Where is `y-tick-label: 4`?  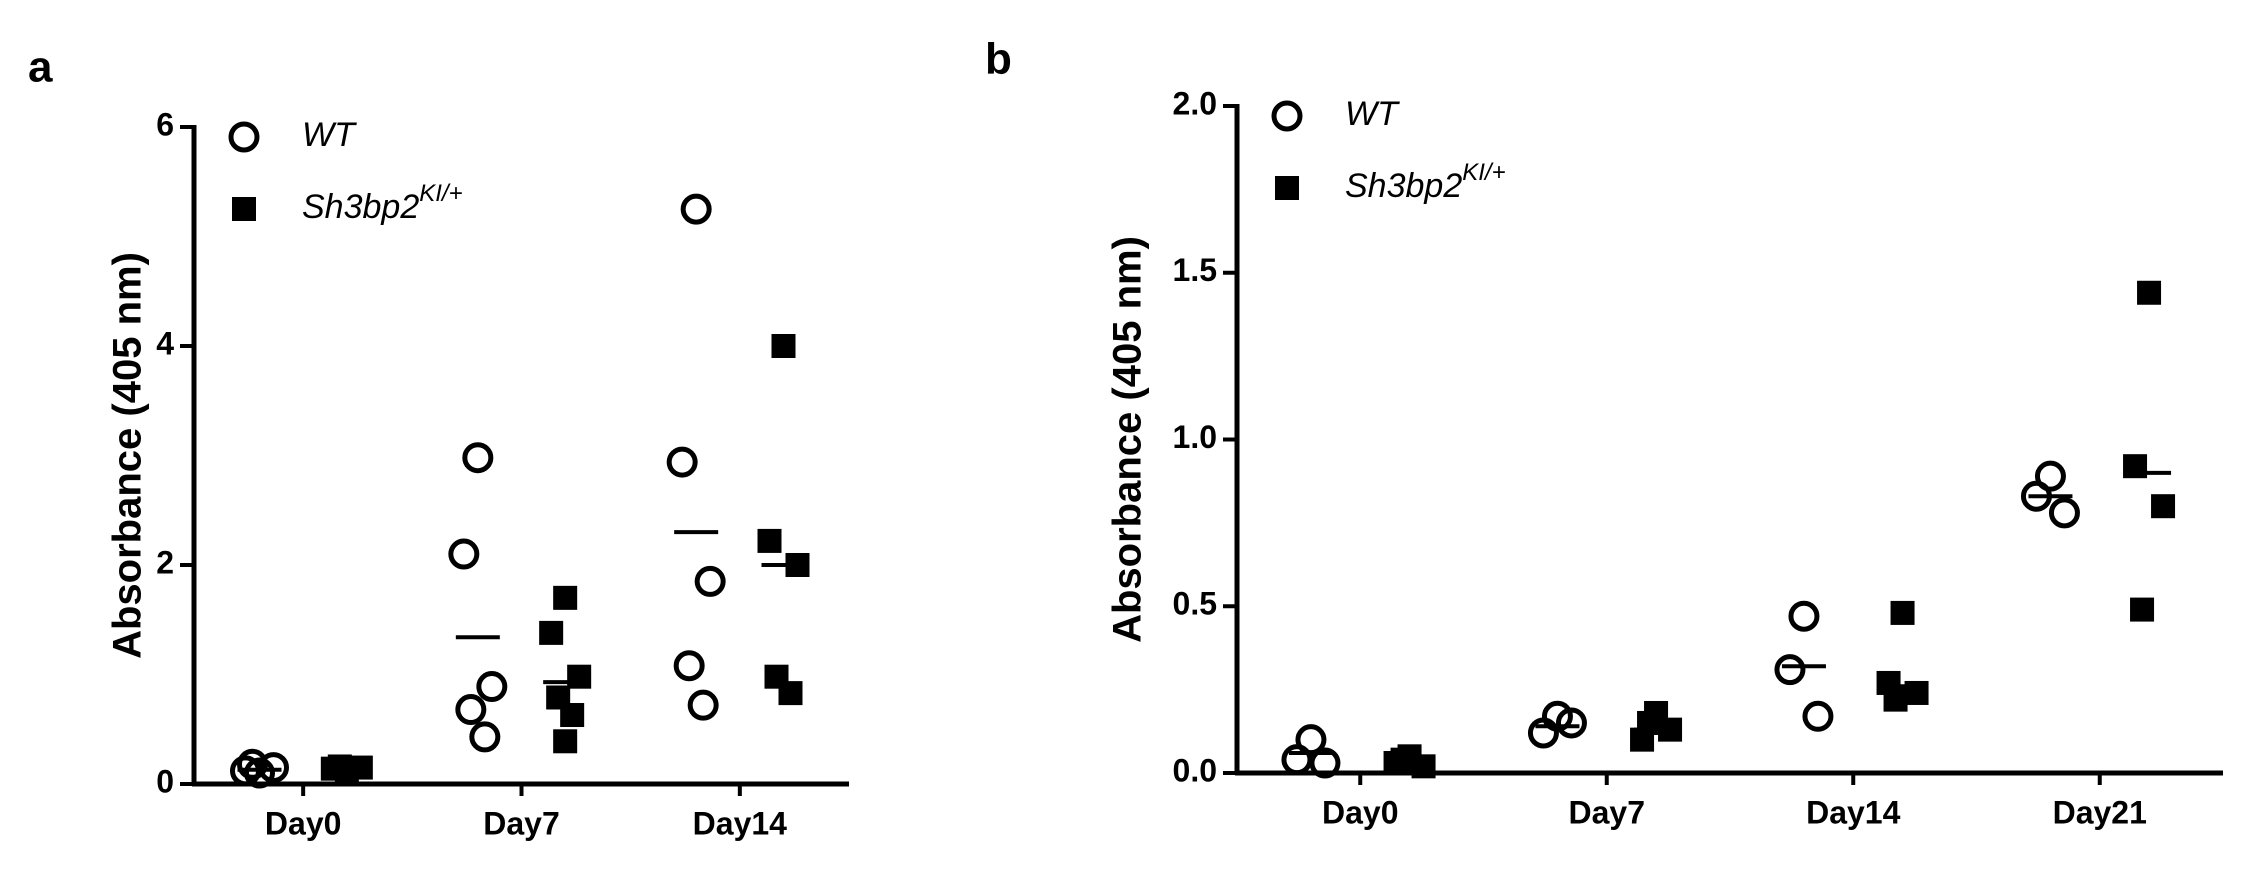 y-tick-label: 4 is located at coordinates (165, 343).